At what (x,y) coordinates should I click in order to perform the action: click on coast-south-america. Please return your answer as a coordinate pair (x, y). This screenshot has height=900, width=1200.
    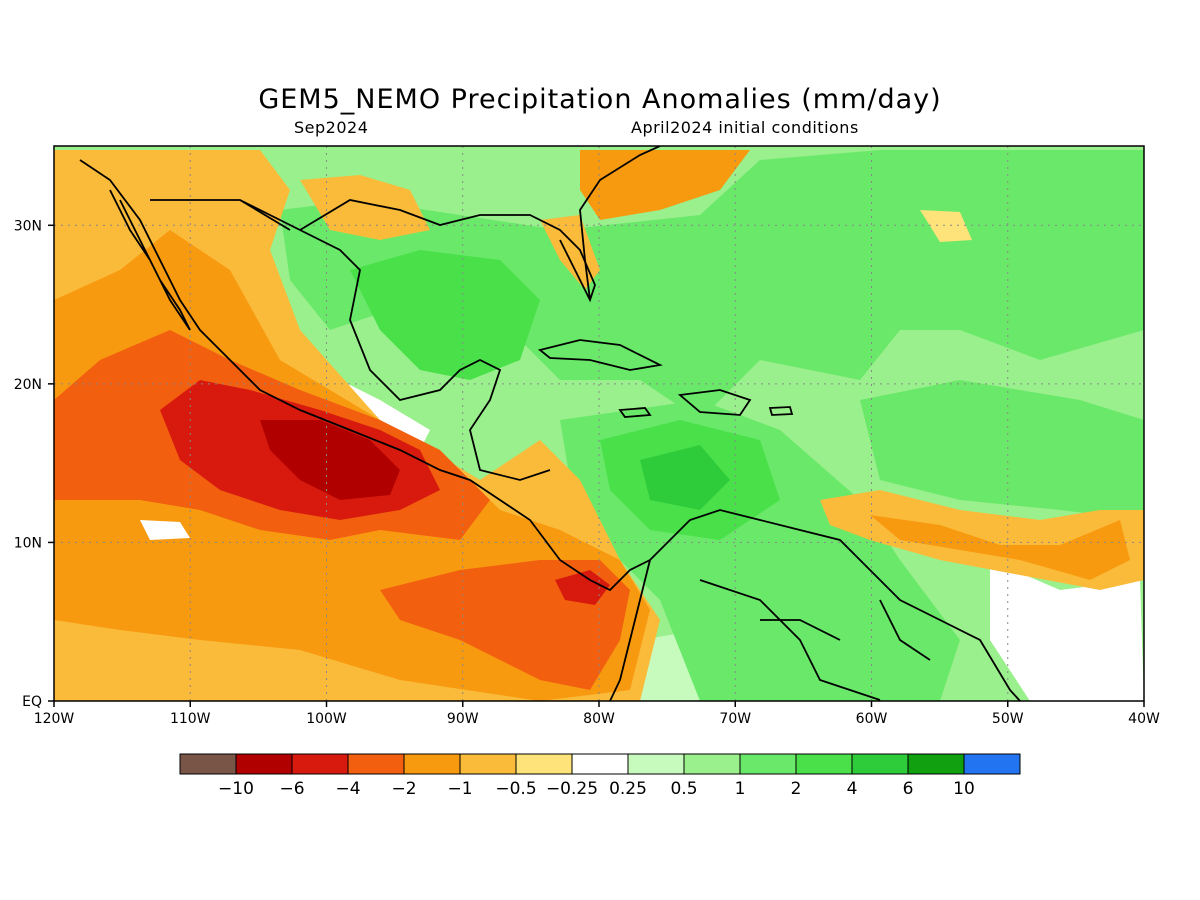
    Looking at the image, I should click on (835, 605).